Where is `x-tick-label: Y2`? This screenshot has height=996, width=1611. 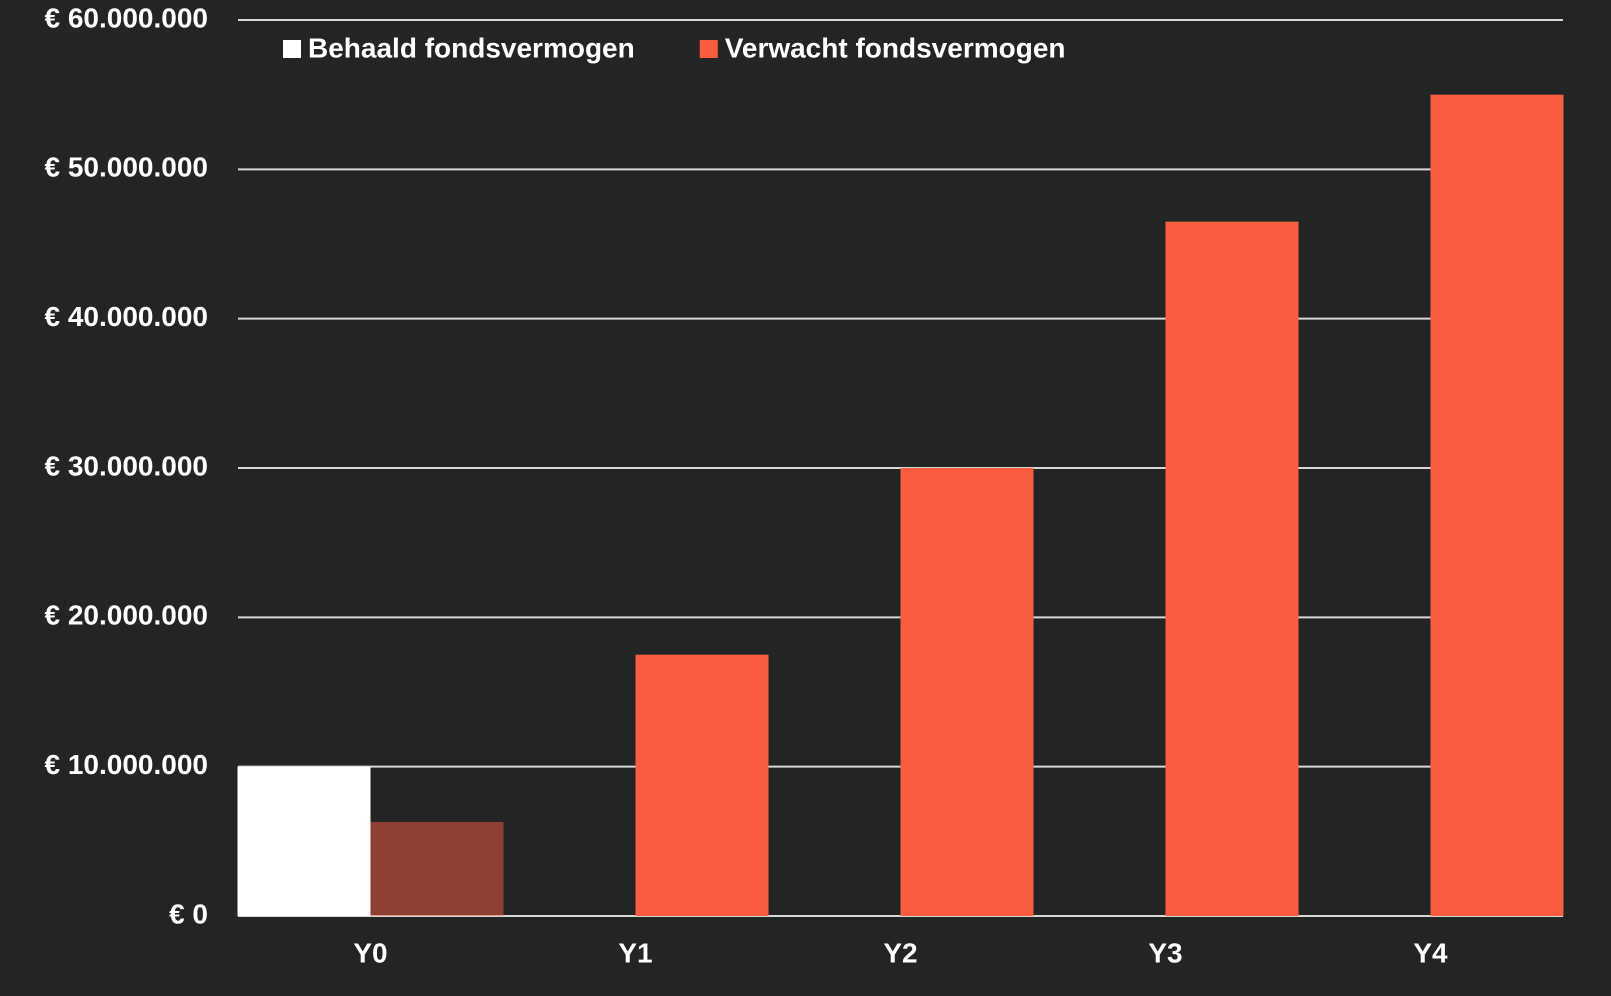 x-tick-label: Y2 is located at coordinates (900, 952).